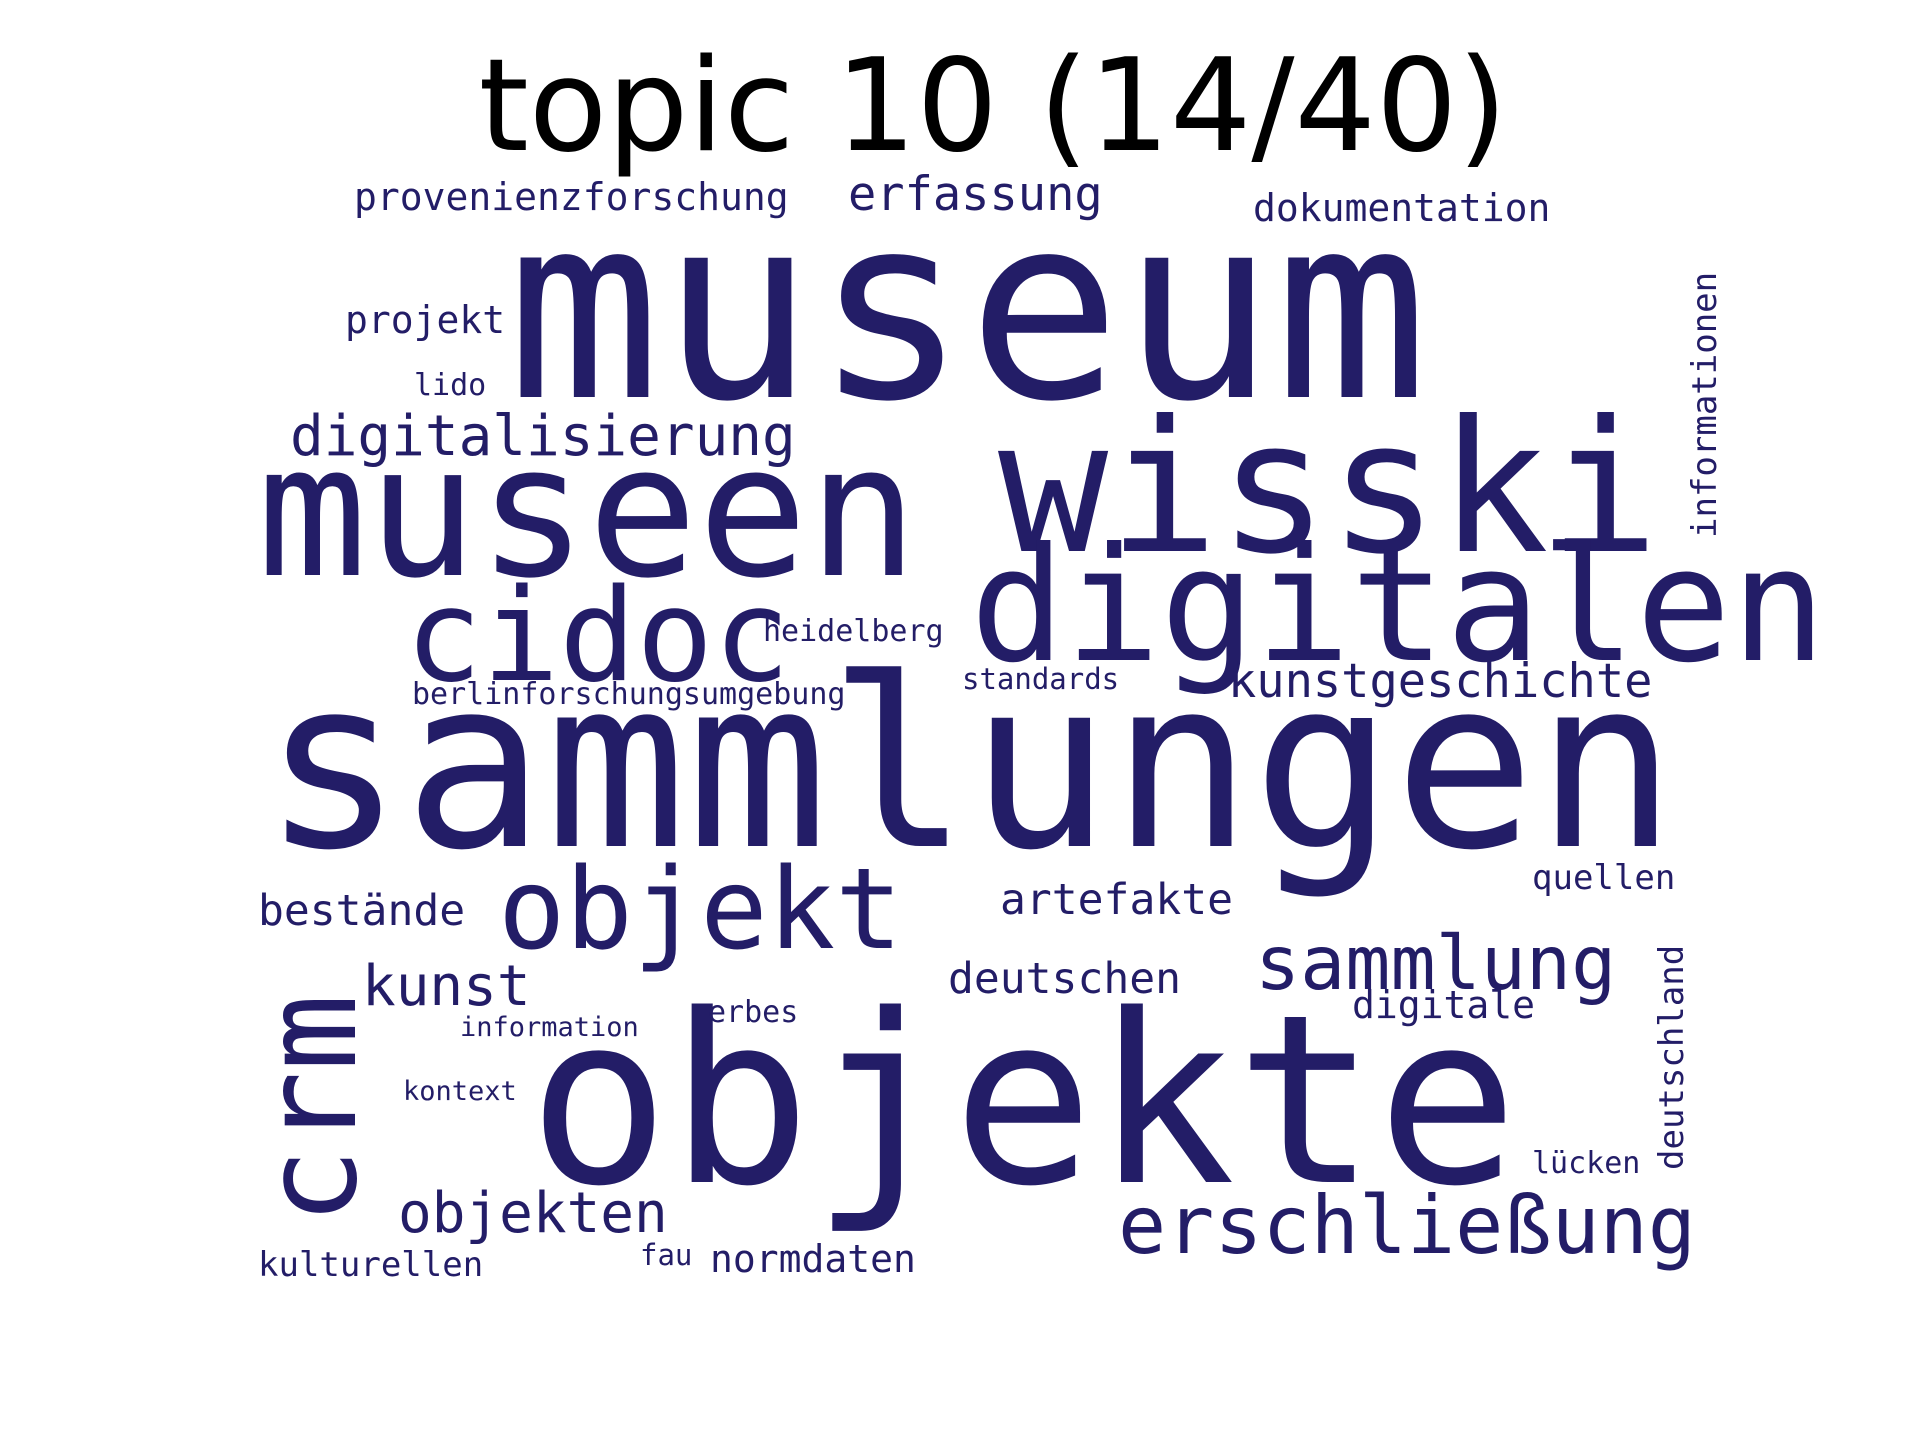 The width and height of the screenshot is (1920, 1440). Describe the element at coordinates (533, 1213) in the screenshot. I see `word: objekten` at that location.